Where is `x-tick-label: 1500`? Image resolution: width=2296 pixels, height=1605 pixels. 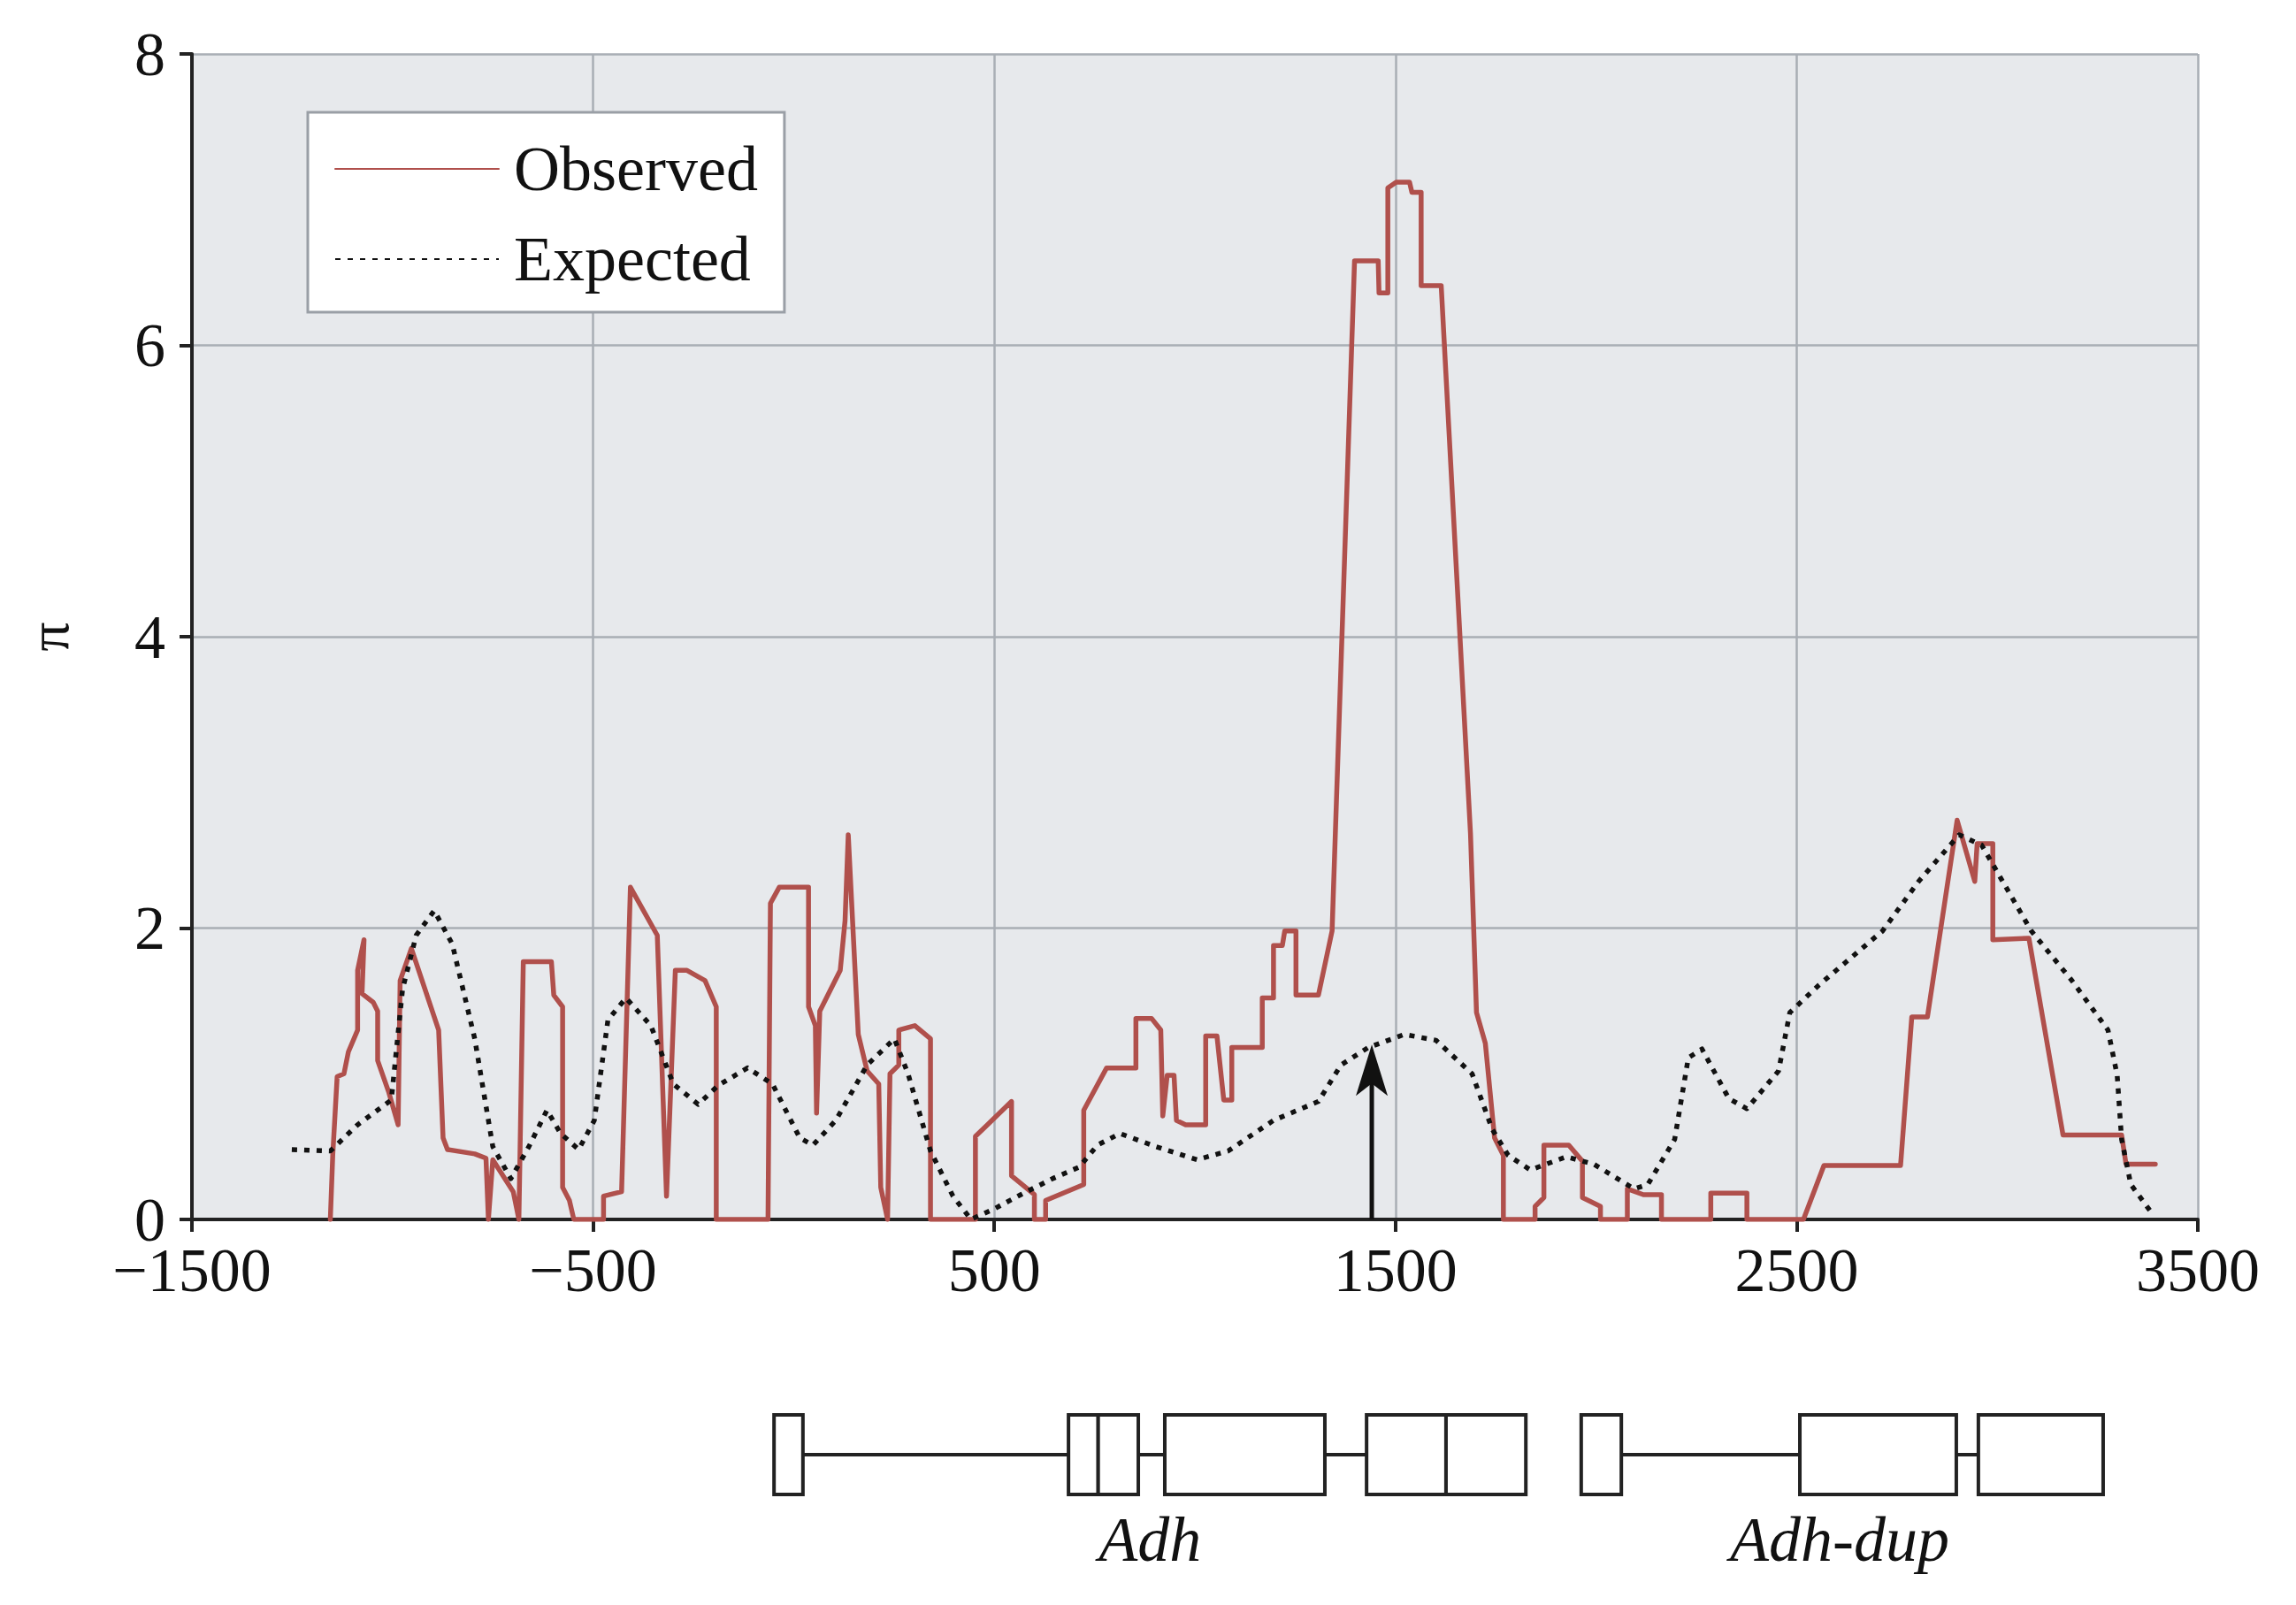 x-tick-label: 1500 is located at coordinates (1395, 1269).